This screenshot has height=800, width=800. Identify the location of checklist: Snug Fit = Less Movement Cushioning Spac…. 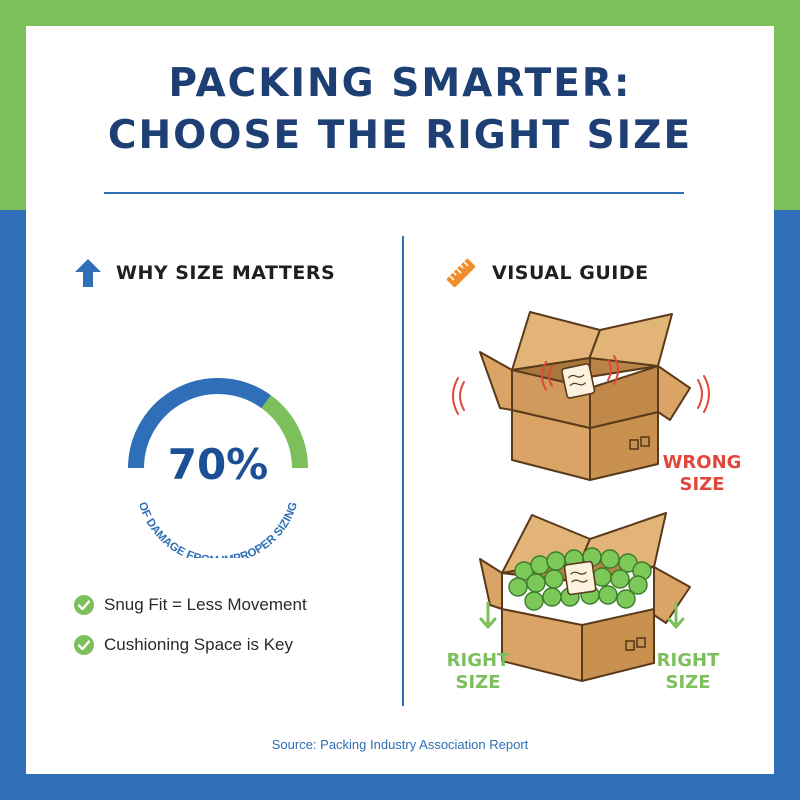
(190, 634).